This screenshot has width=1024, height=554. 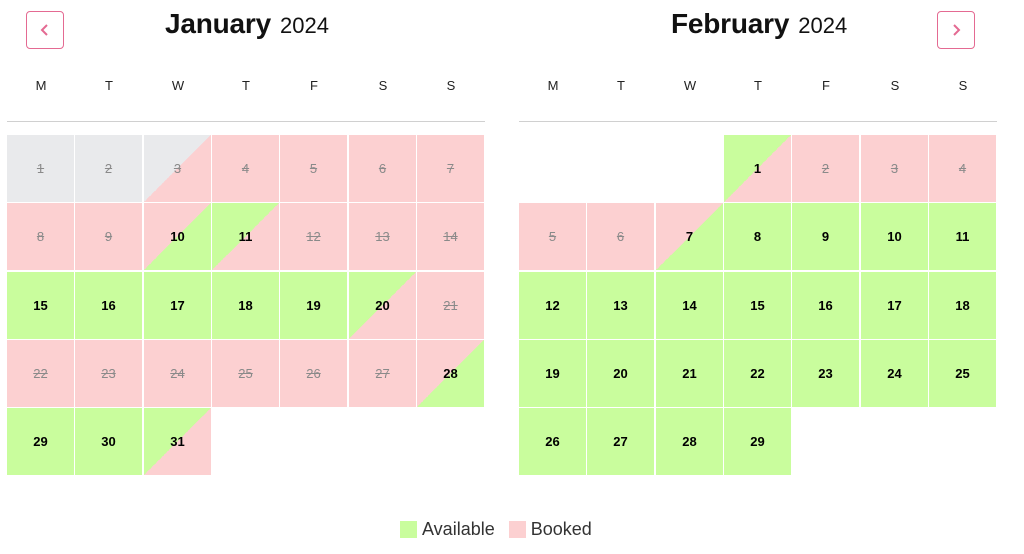 I want to click on weekday-label: F, so click(x=314, y=85).